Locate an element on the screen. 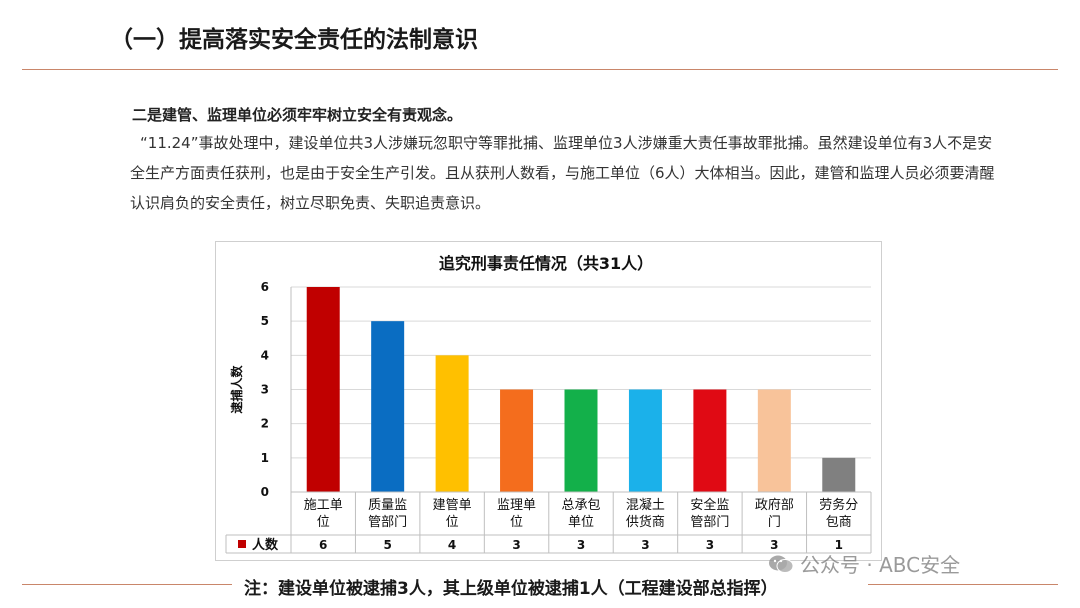 This screenshot has height=608, width=1080. y-tick-label: 1 is located at coordinates (265, 458).